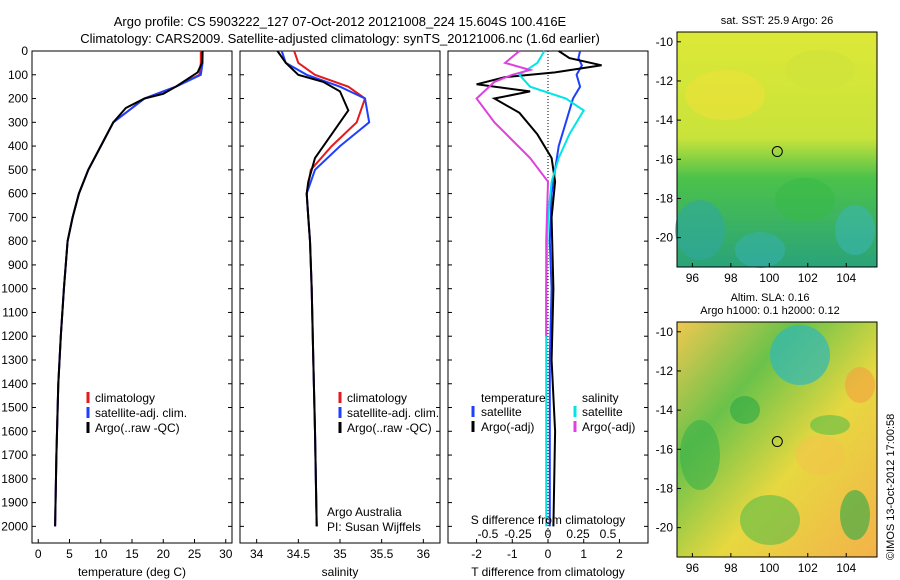 The height and width of the screenshot is (580, 900). Describe the element at coordinates (476, 554) in the screenshot. I see `x-tick-label: -2` at that location.